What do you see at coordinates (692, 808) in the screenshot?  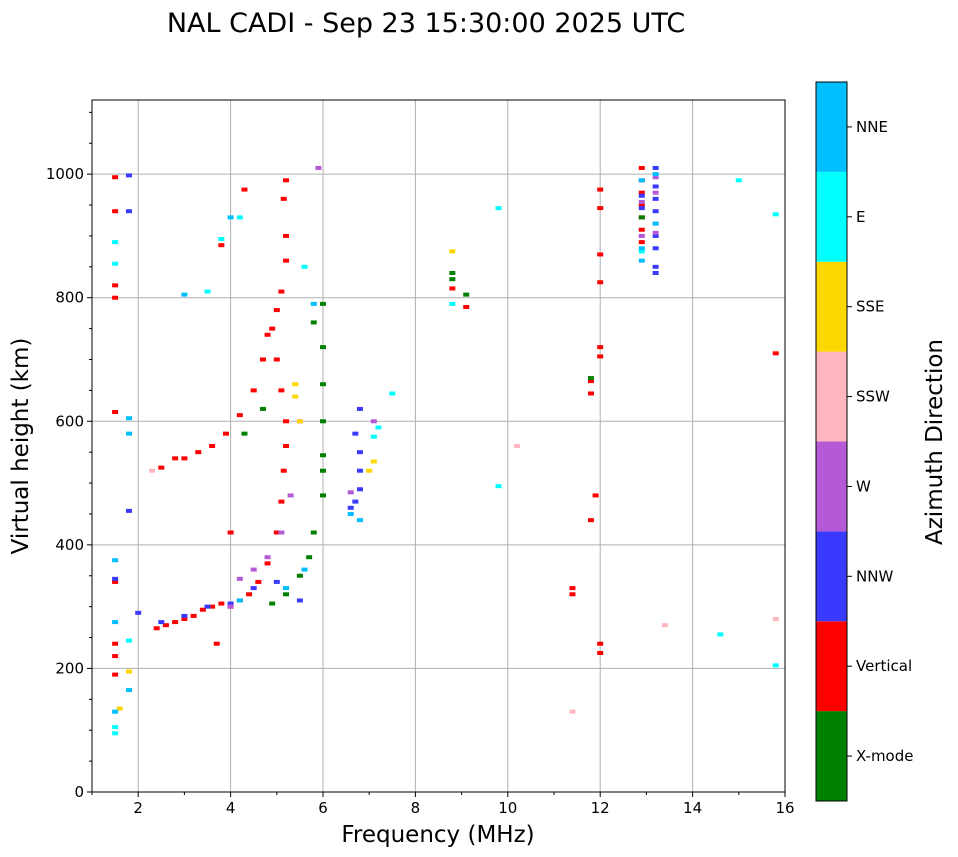 I see `x-tick-label: 14` at bounding box center [692, 808].